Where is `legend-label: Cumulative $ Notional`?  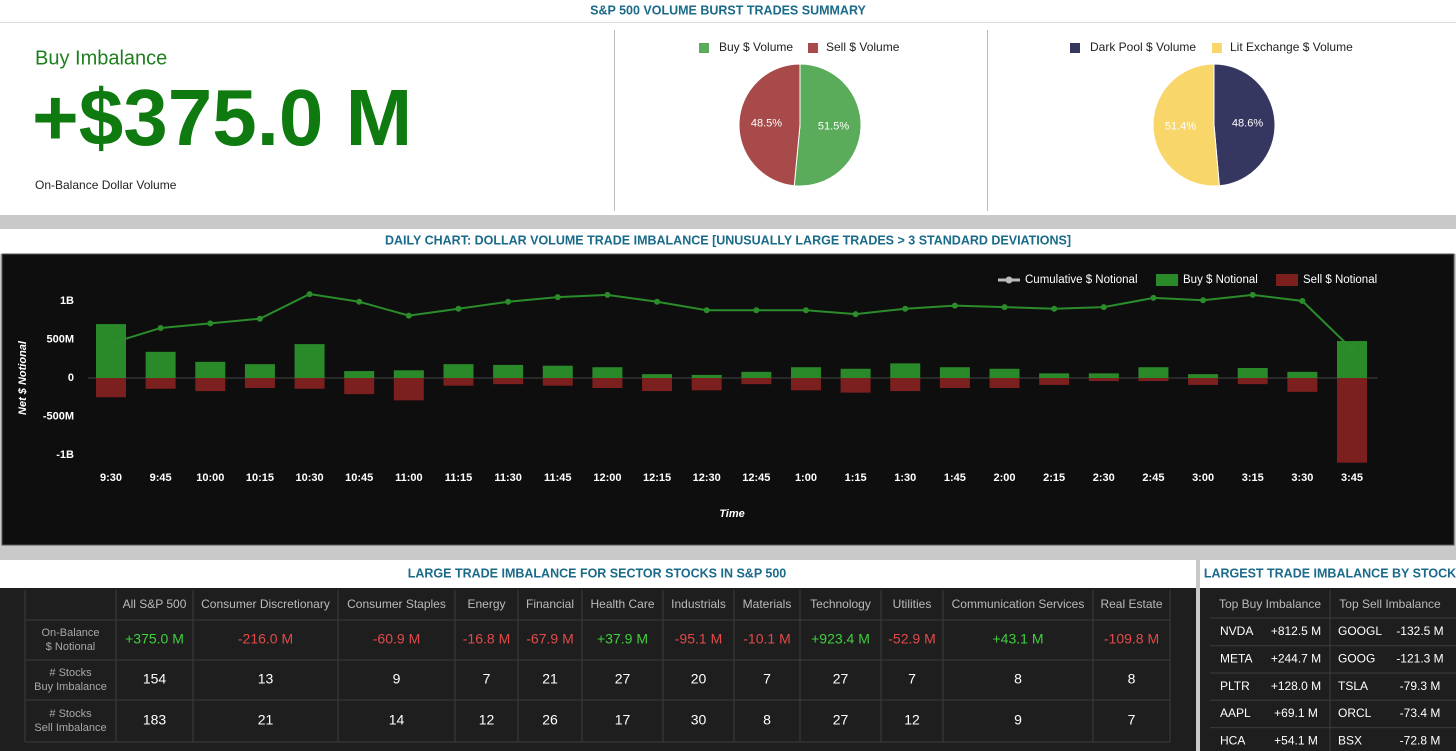
legend-label: Cumulative $ Notional is located at coordinates (1081, 280).